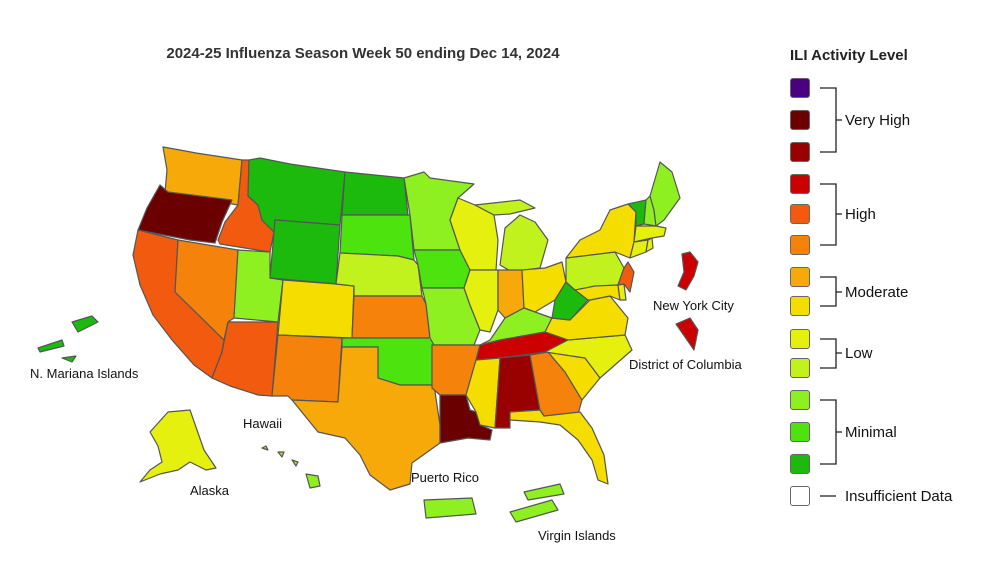 Image resolution: width=1000 pixels, height=583 pixels. I want to click on state-montana, so click(296, 195).